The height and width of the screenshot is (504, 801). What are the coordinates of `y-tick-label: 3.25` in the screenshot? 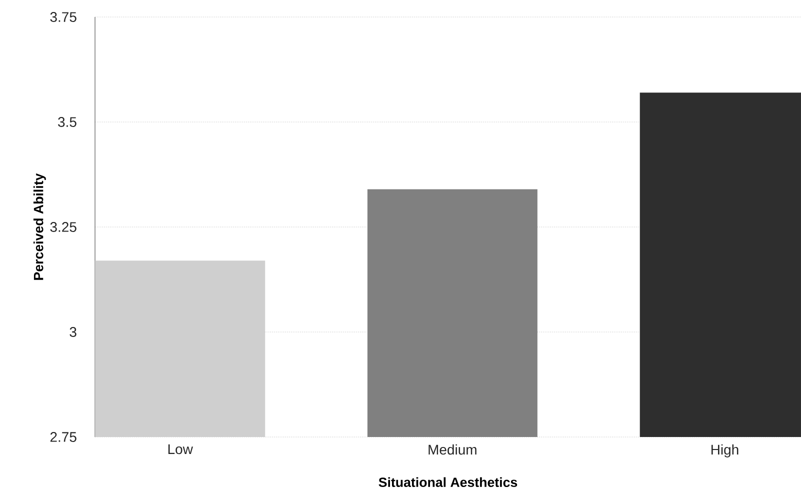 It's located at (63, 227).